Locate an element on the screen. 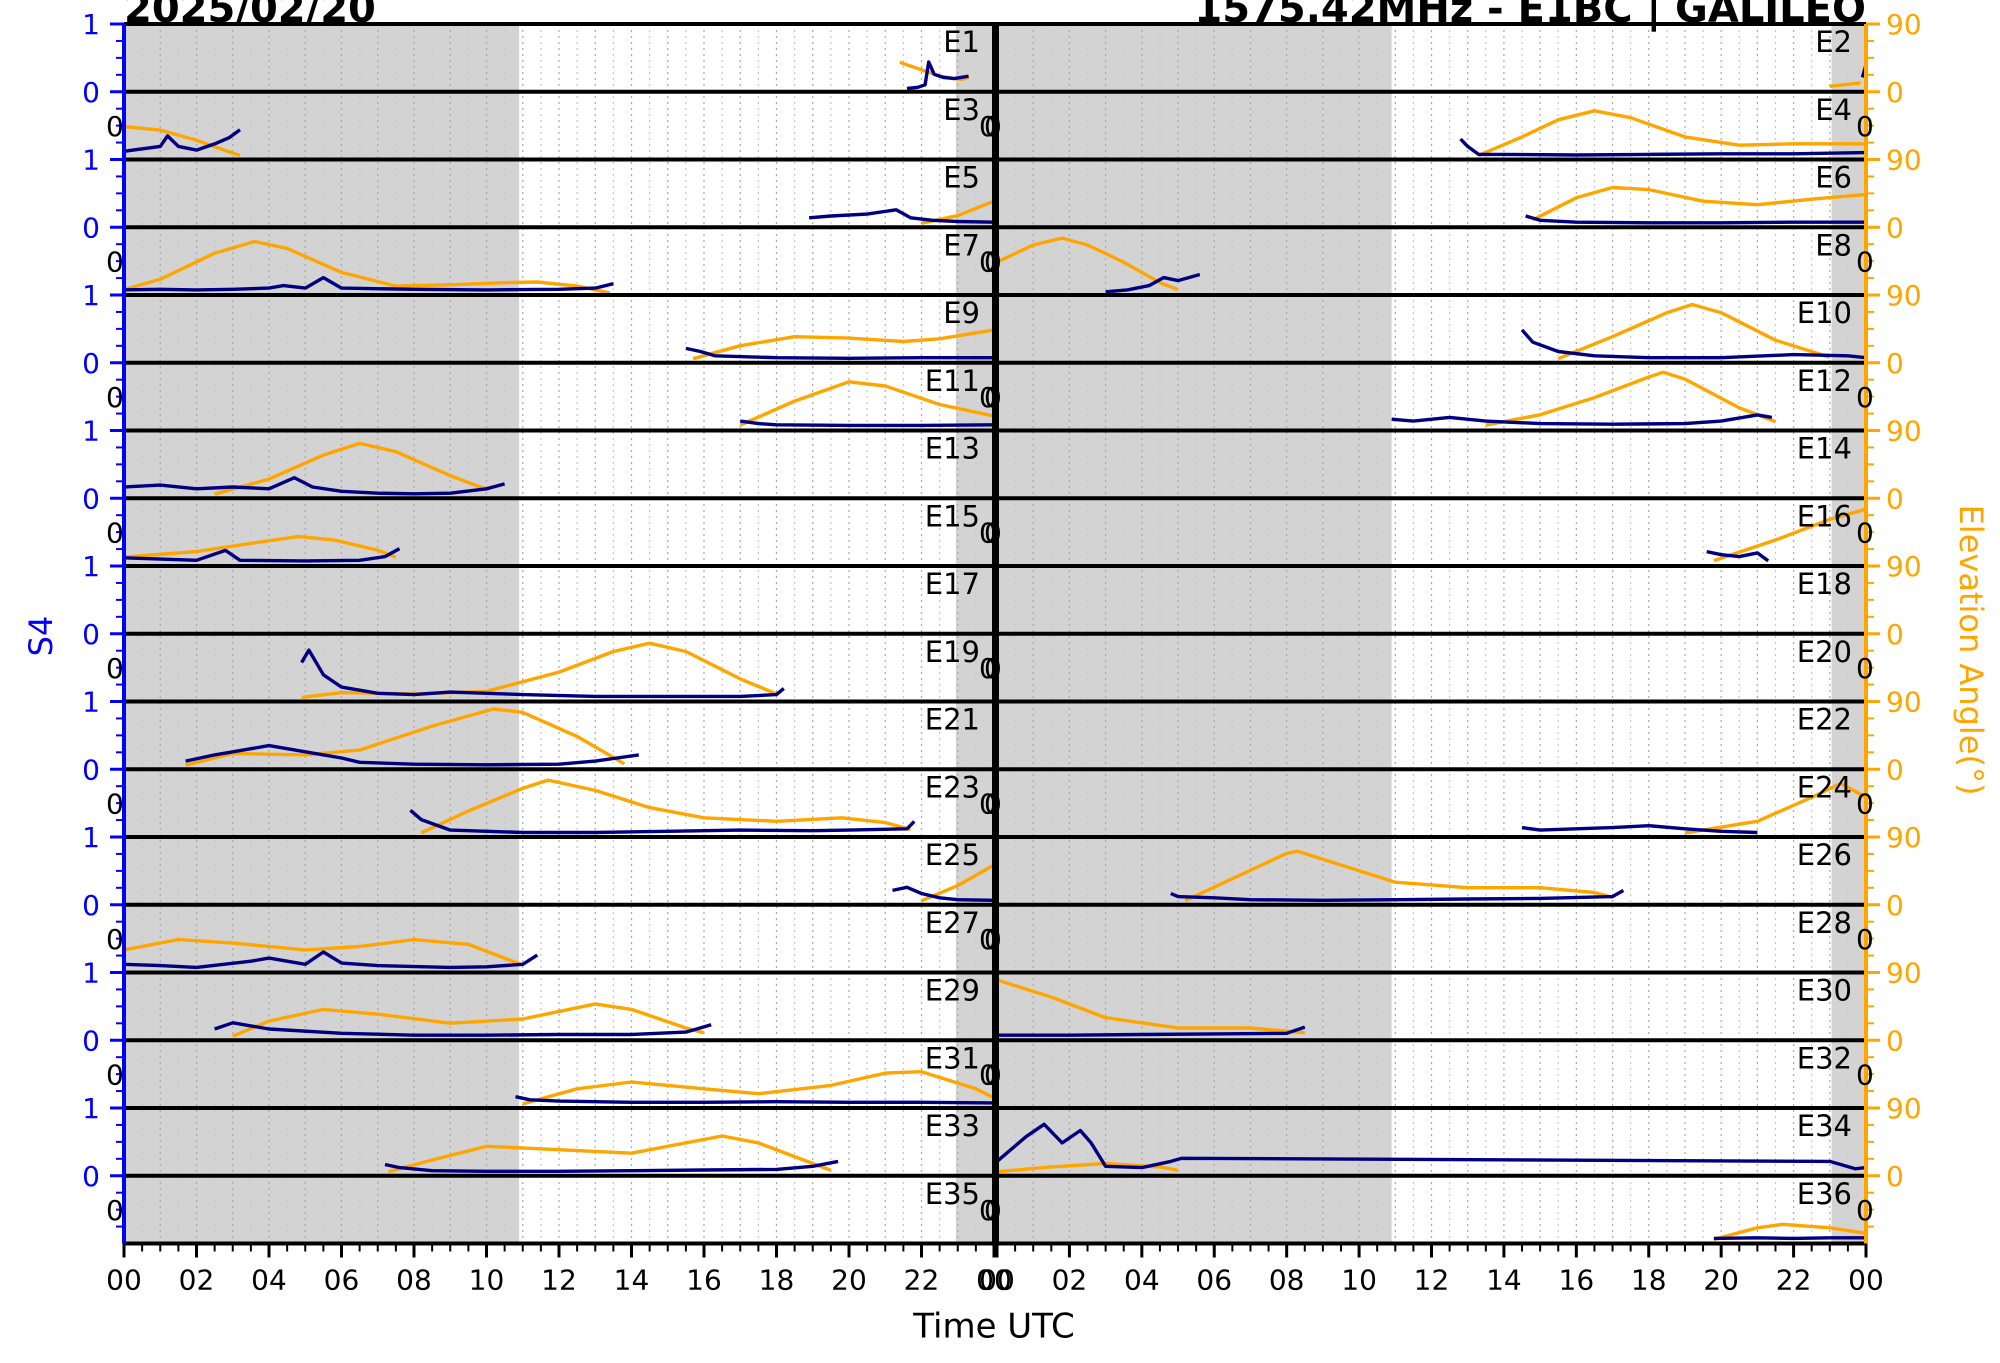  panel-label-E23: E23 is located at coordinates (952, 787).